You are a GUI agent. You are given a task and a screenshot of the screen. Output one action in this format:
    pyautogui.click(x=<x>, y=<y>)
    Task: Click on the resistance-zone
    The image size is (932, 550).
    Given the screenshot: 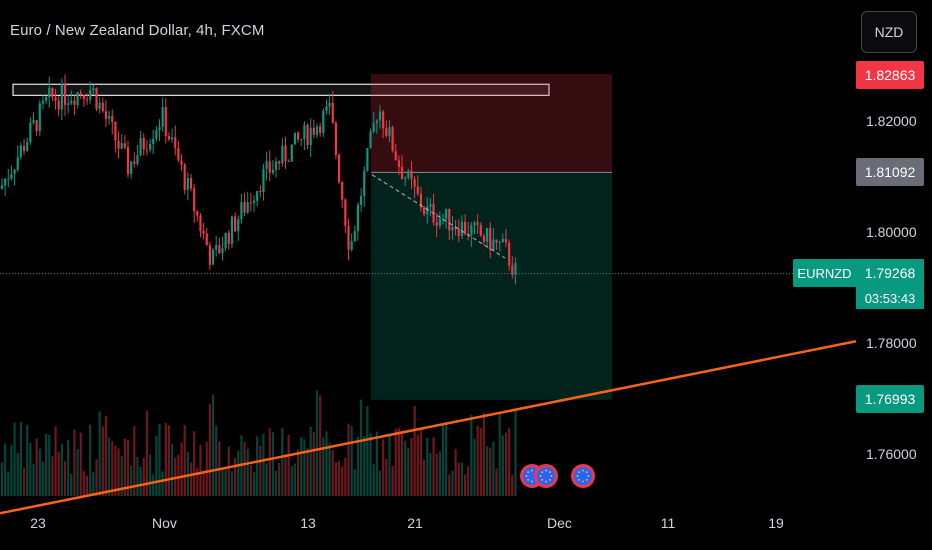 What is the action you would take?
    pyautogui.click(x=281, y=89)
    